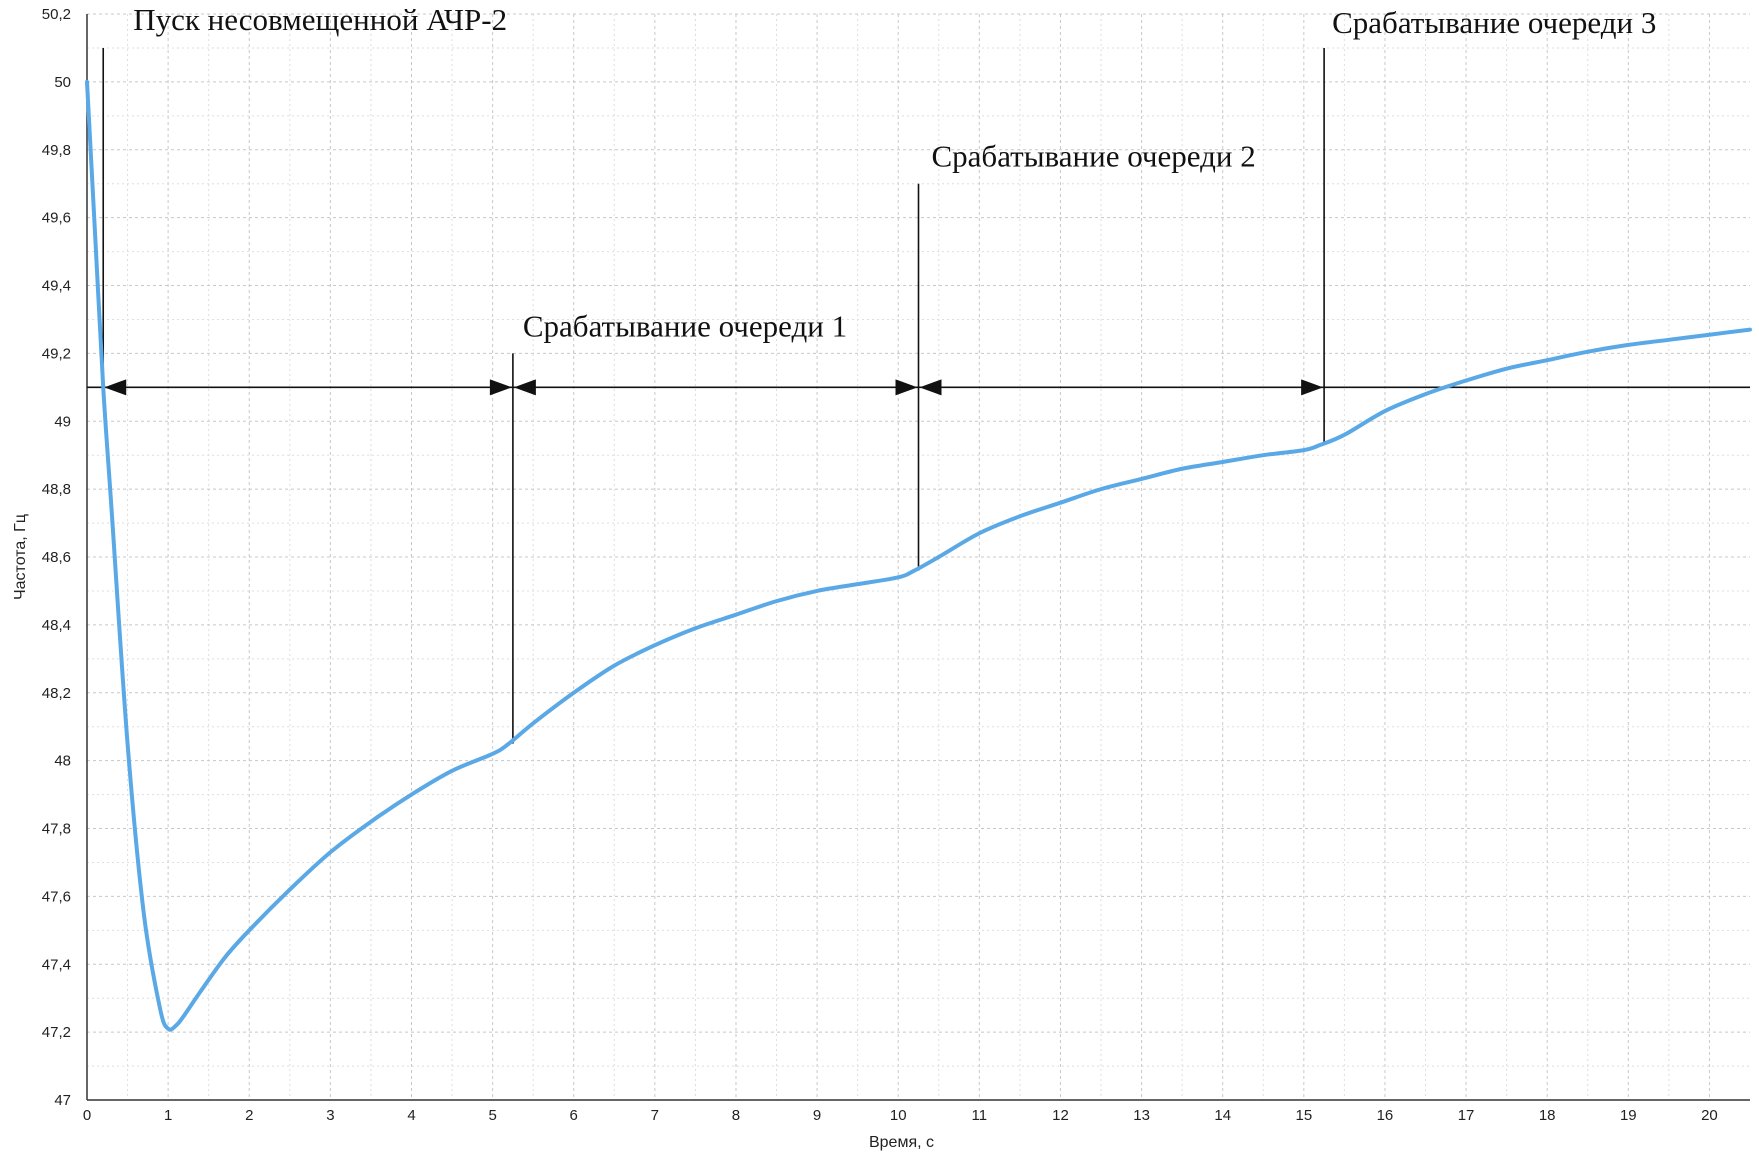  Describe the element at coordinates (1141, 1115) in the screenshot. I see `x-tick-label: 13` at that location.